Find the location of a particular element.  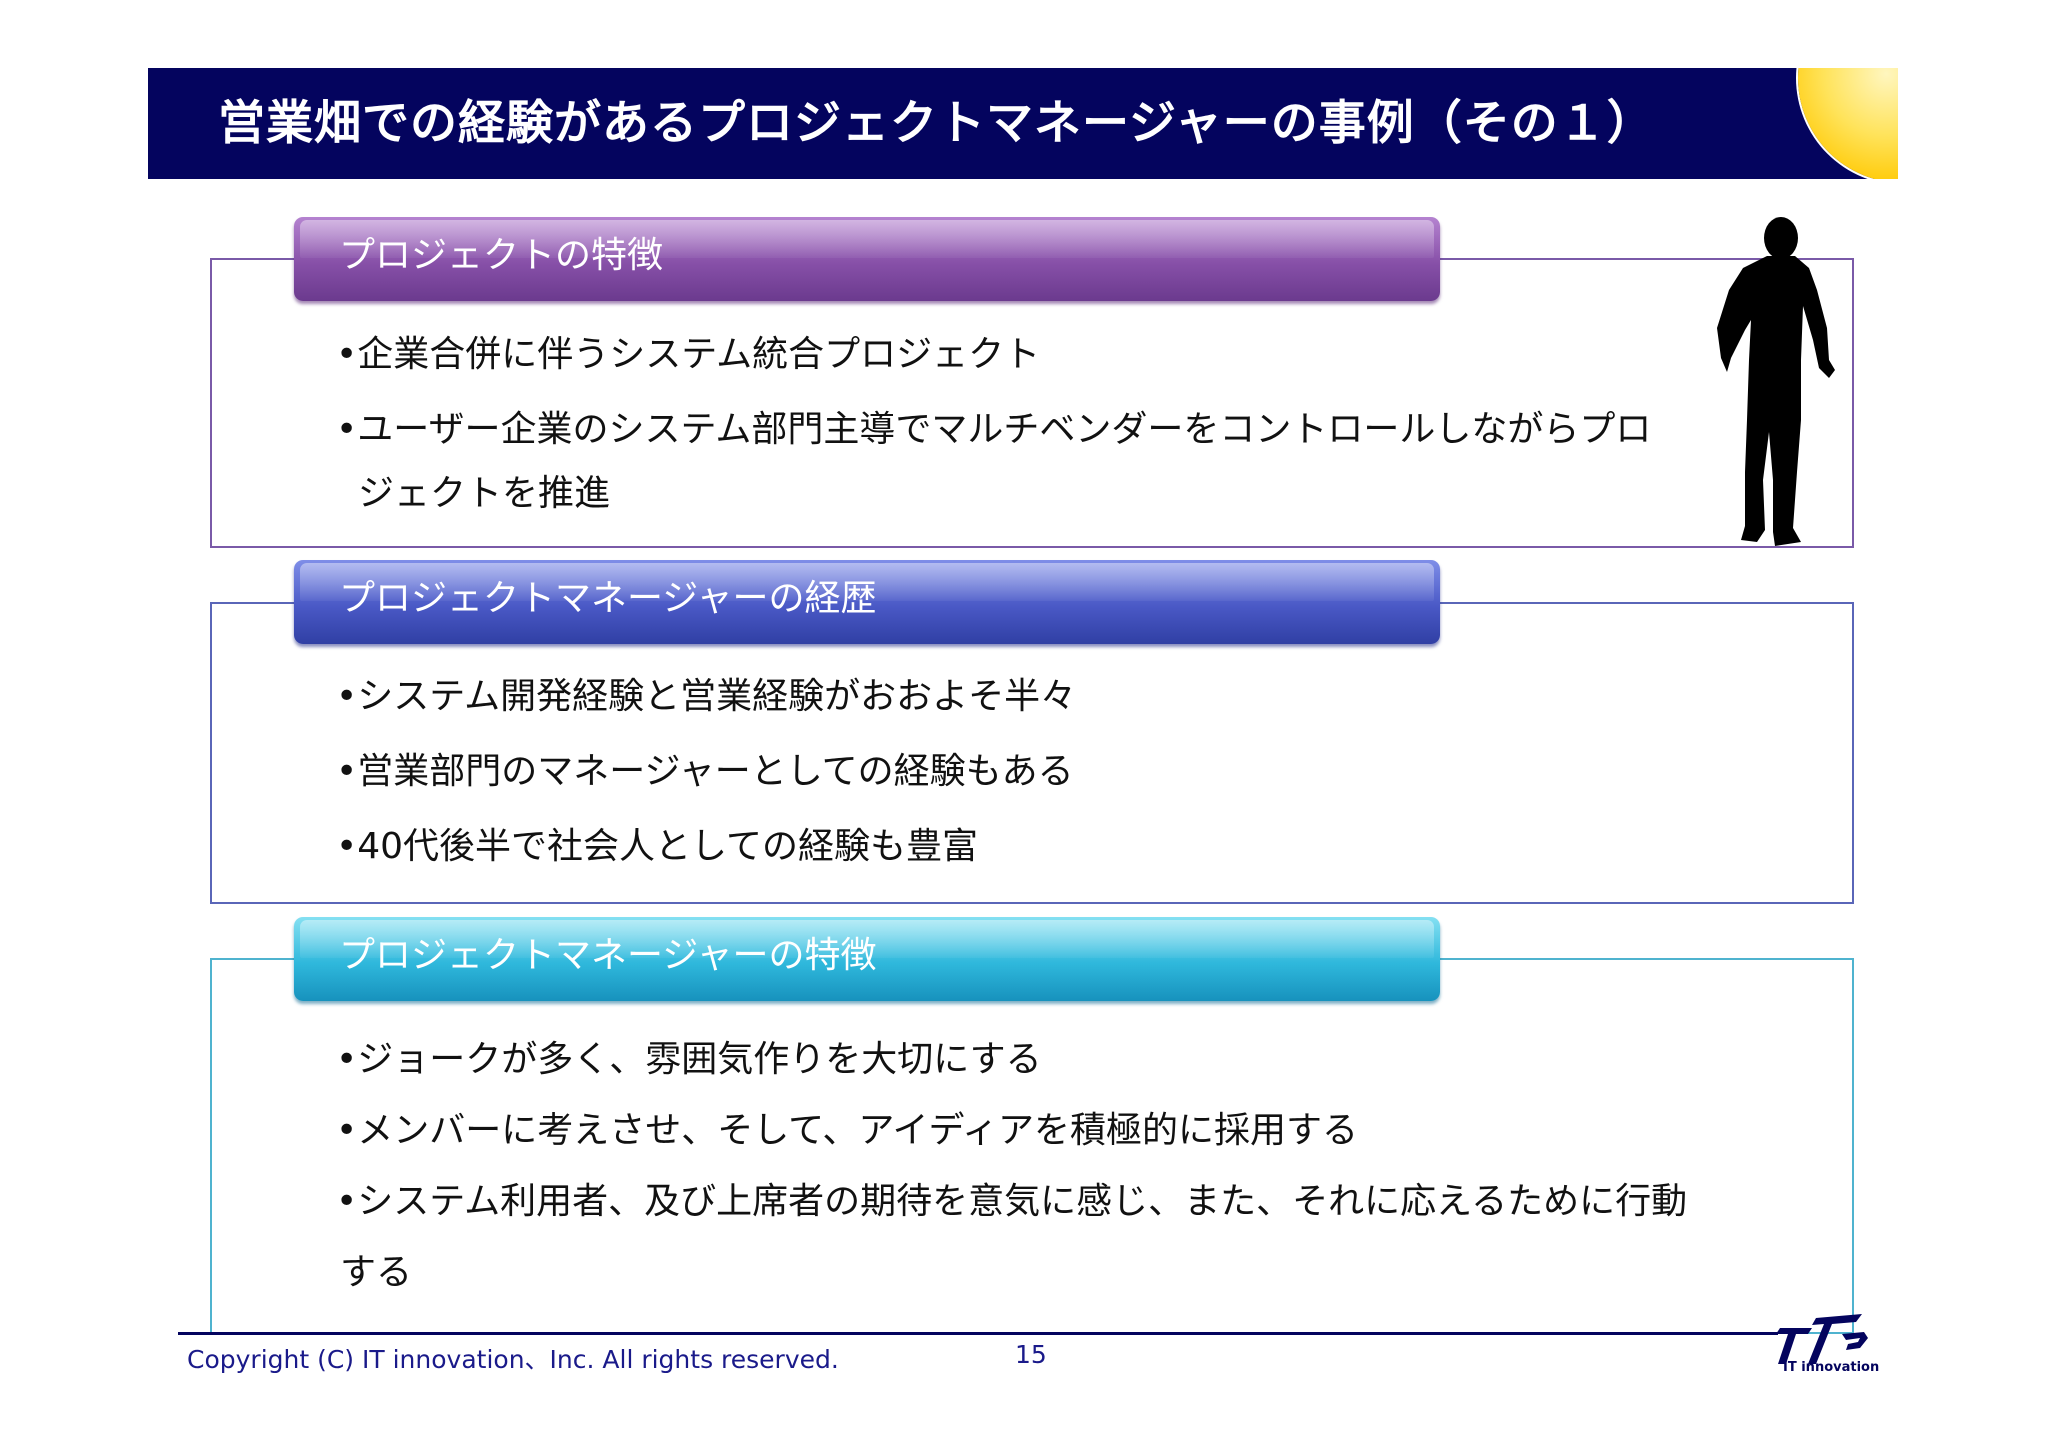

businessman-silhouette-icon is located at coordinates (1776, 381).